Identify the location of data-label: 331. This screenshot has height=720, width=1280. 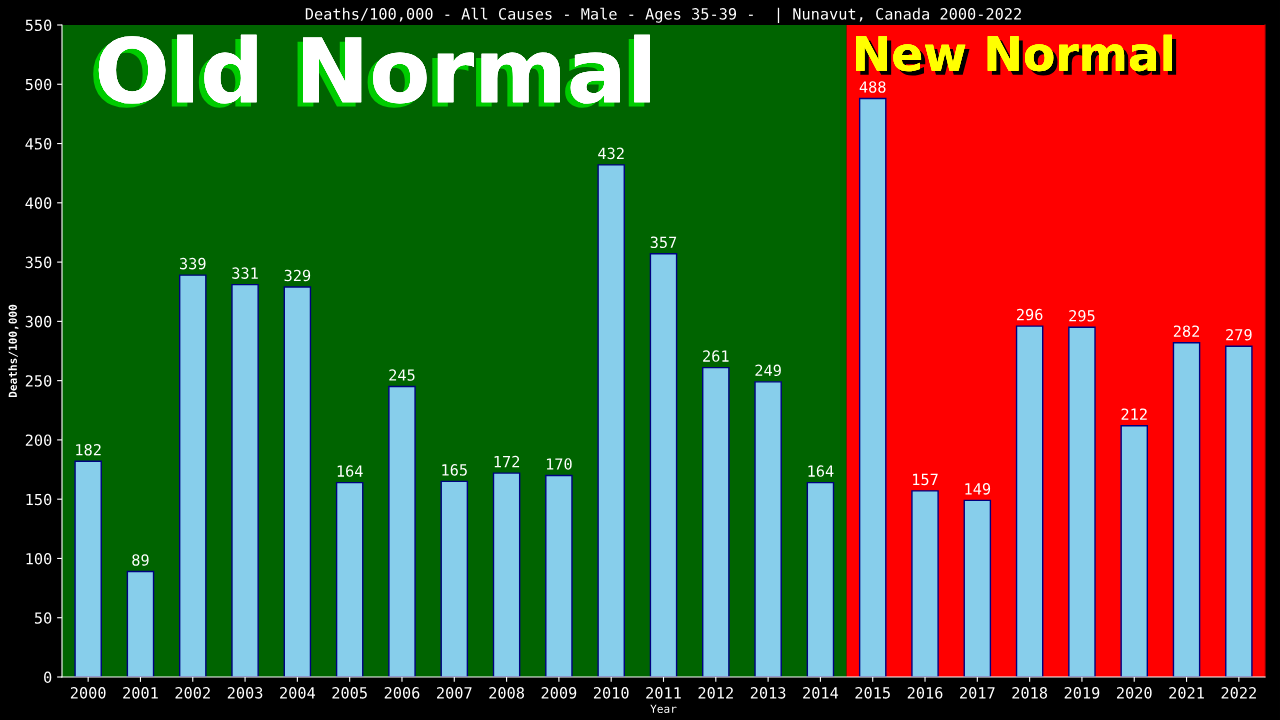
(245, 273).